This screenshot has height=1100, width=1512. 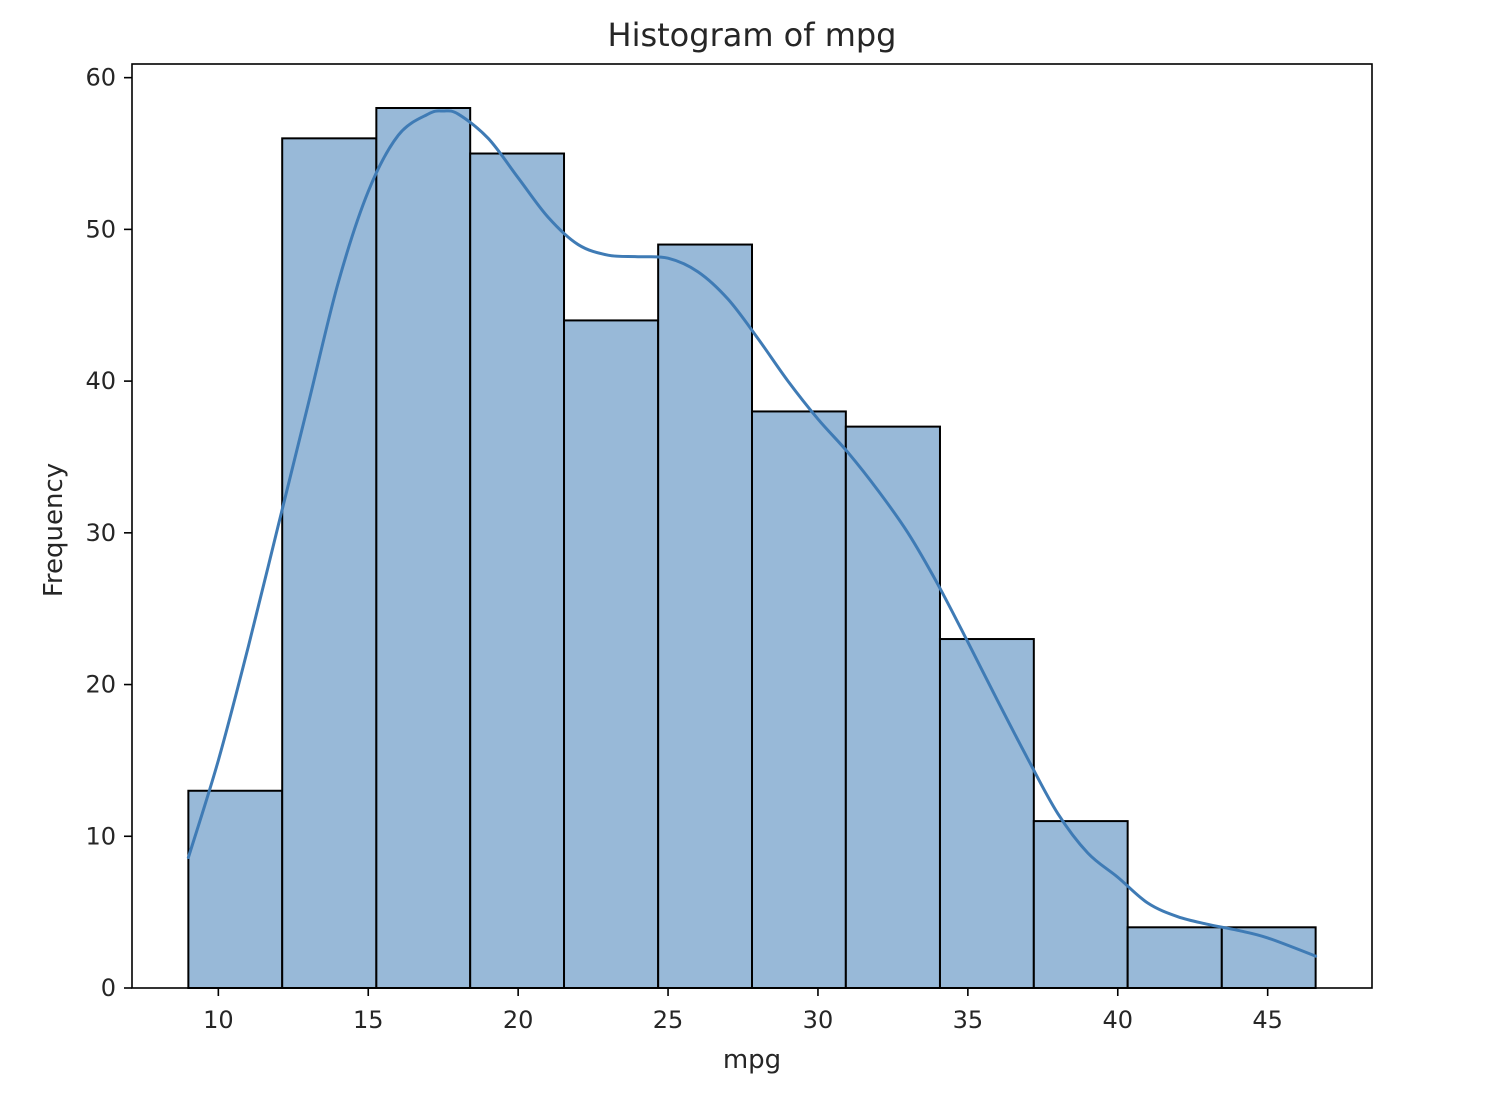 What do you see at coordinates (100, 78) in the screenshot?
I see `y-tick-label: 60` at bounding box center [100, 78].